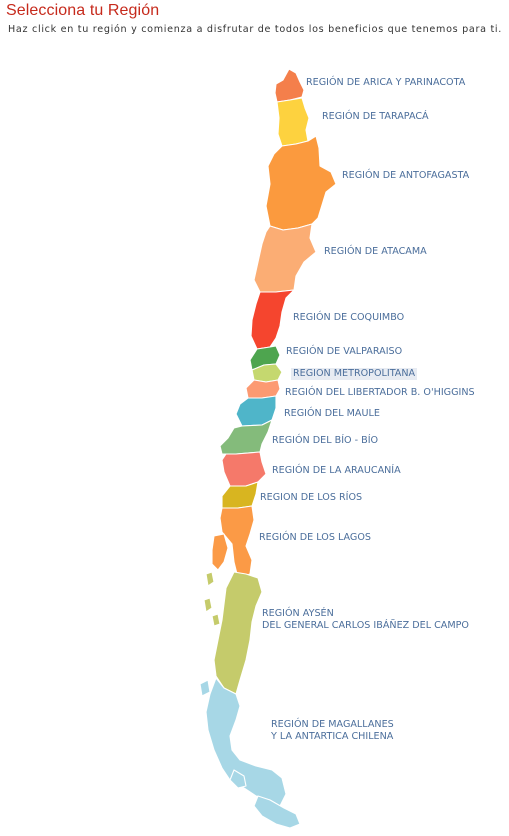  What do you see at coordinates (365, 625) in the screenshot?
I see `region-link-aysen-line2: DEL GENERAL CARLOS IBÁÑEZ DEL CAMPO` at bounding box center [365, 625].